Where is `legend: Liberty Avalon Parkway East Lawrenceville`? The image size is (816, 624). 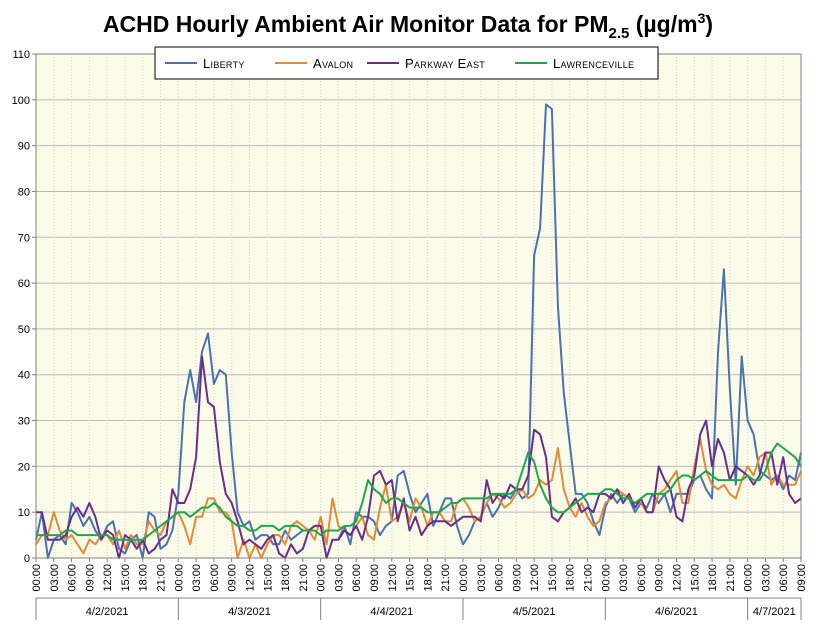 legend: Liberty Avalon Parkway East Lawrenceville is located at coordinates (406, 63).